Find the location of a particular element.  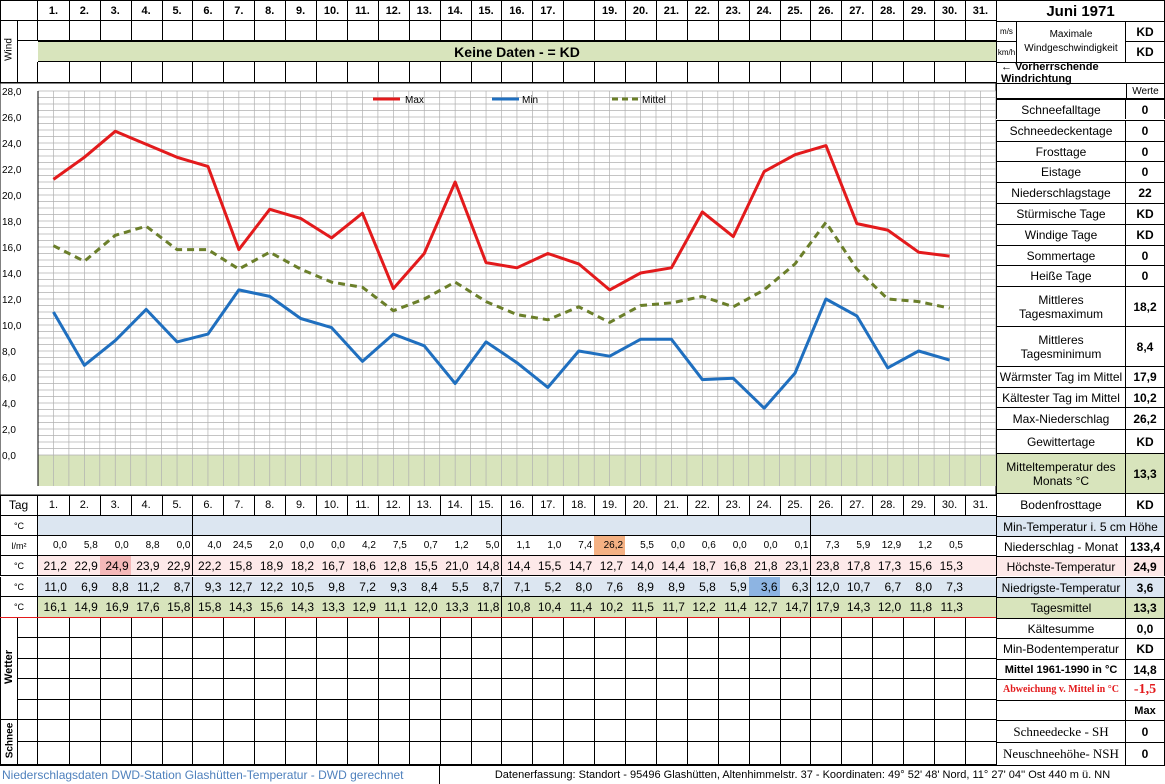

summary-stat-label: Min-Bodentemperatur is located at coordinates (1061, 649).